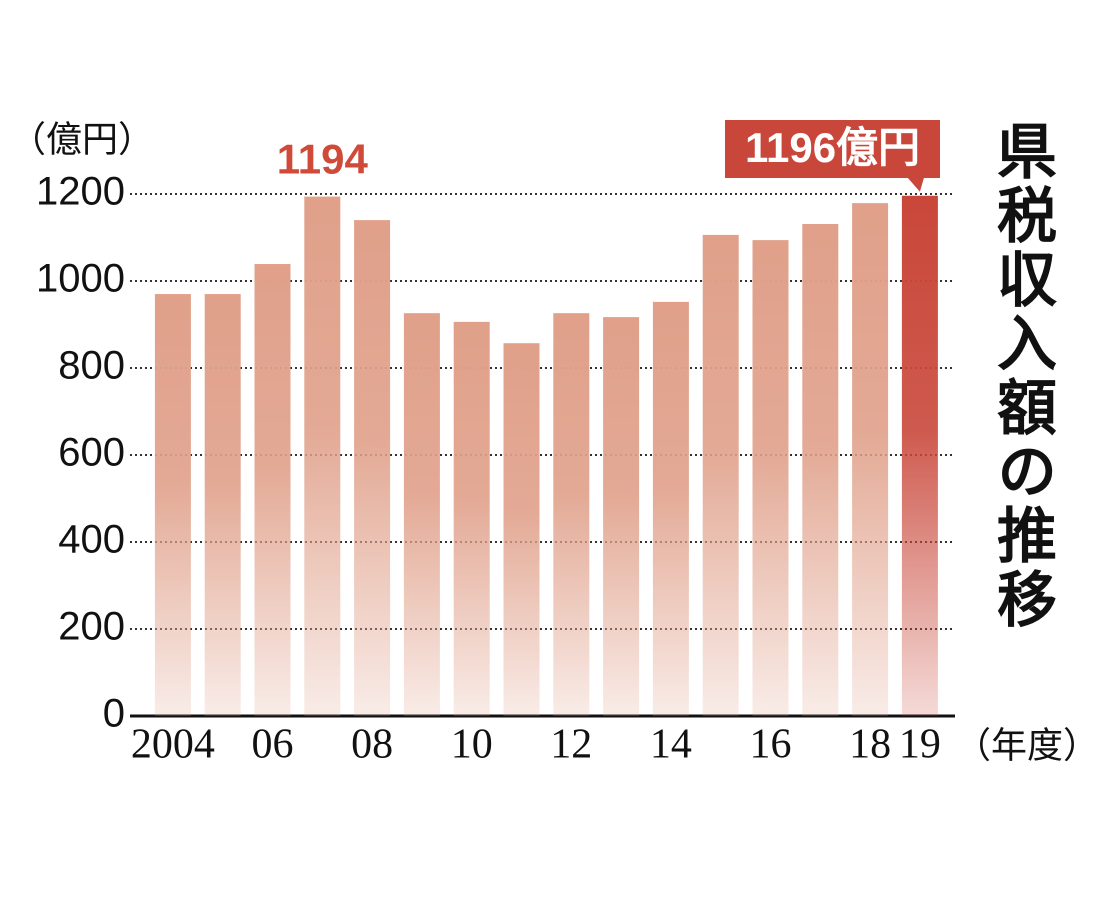 This screenshot has width=1100, height=900. What do you see at coordinates (273, 745) in the screenshot?
I see `x-tick-label: 06` at bounding box center [273, 745].